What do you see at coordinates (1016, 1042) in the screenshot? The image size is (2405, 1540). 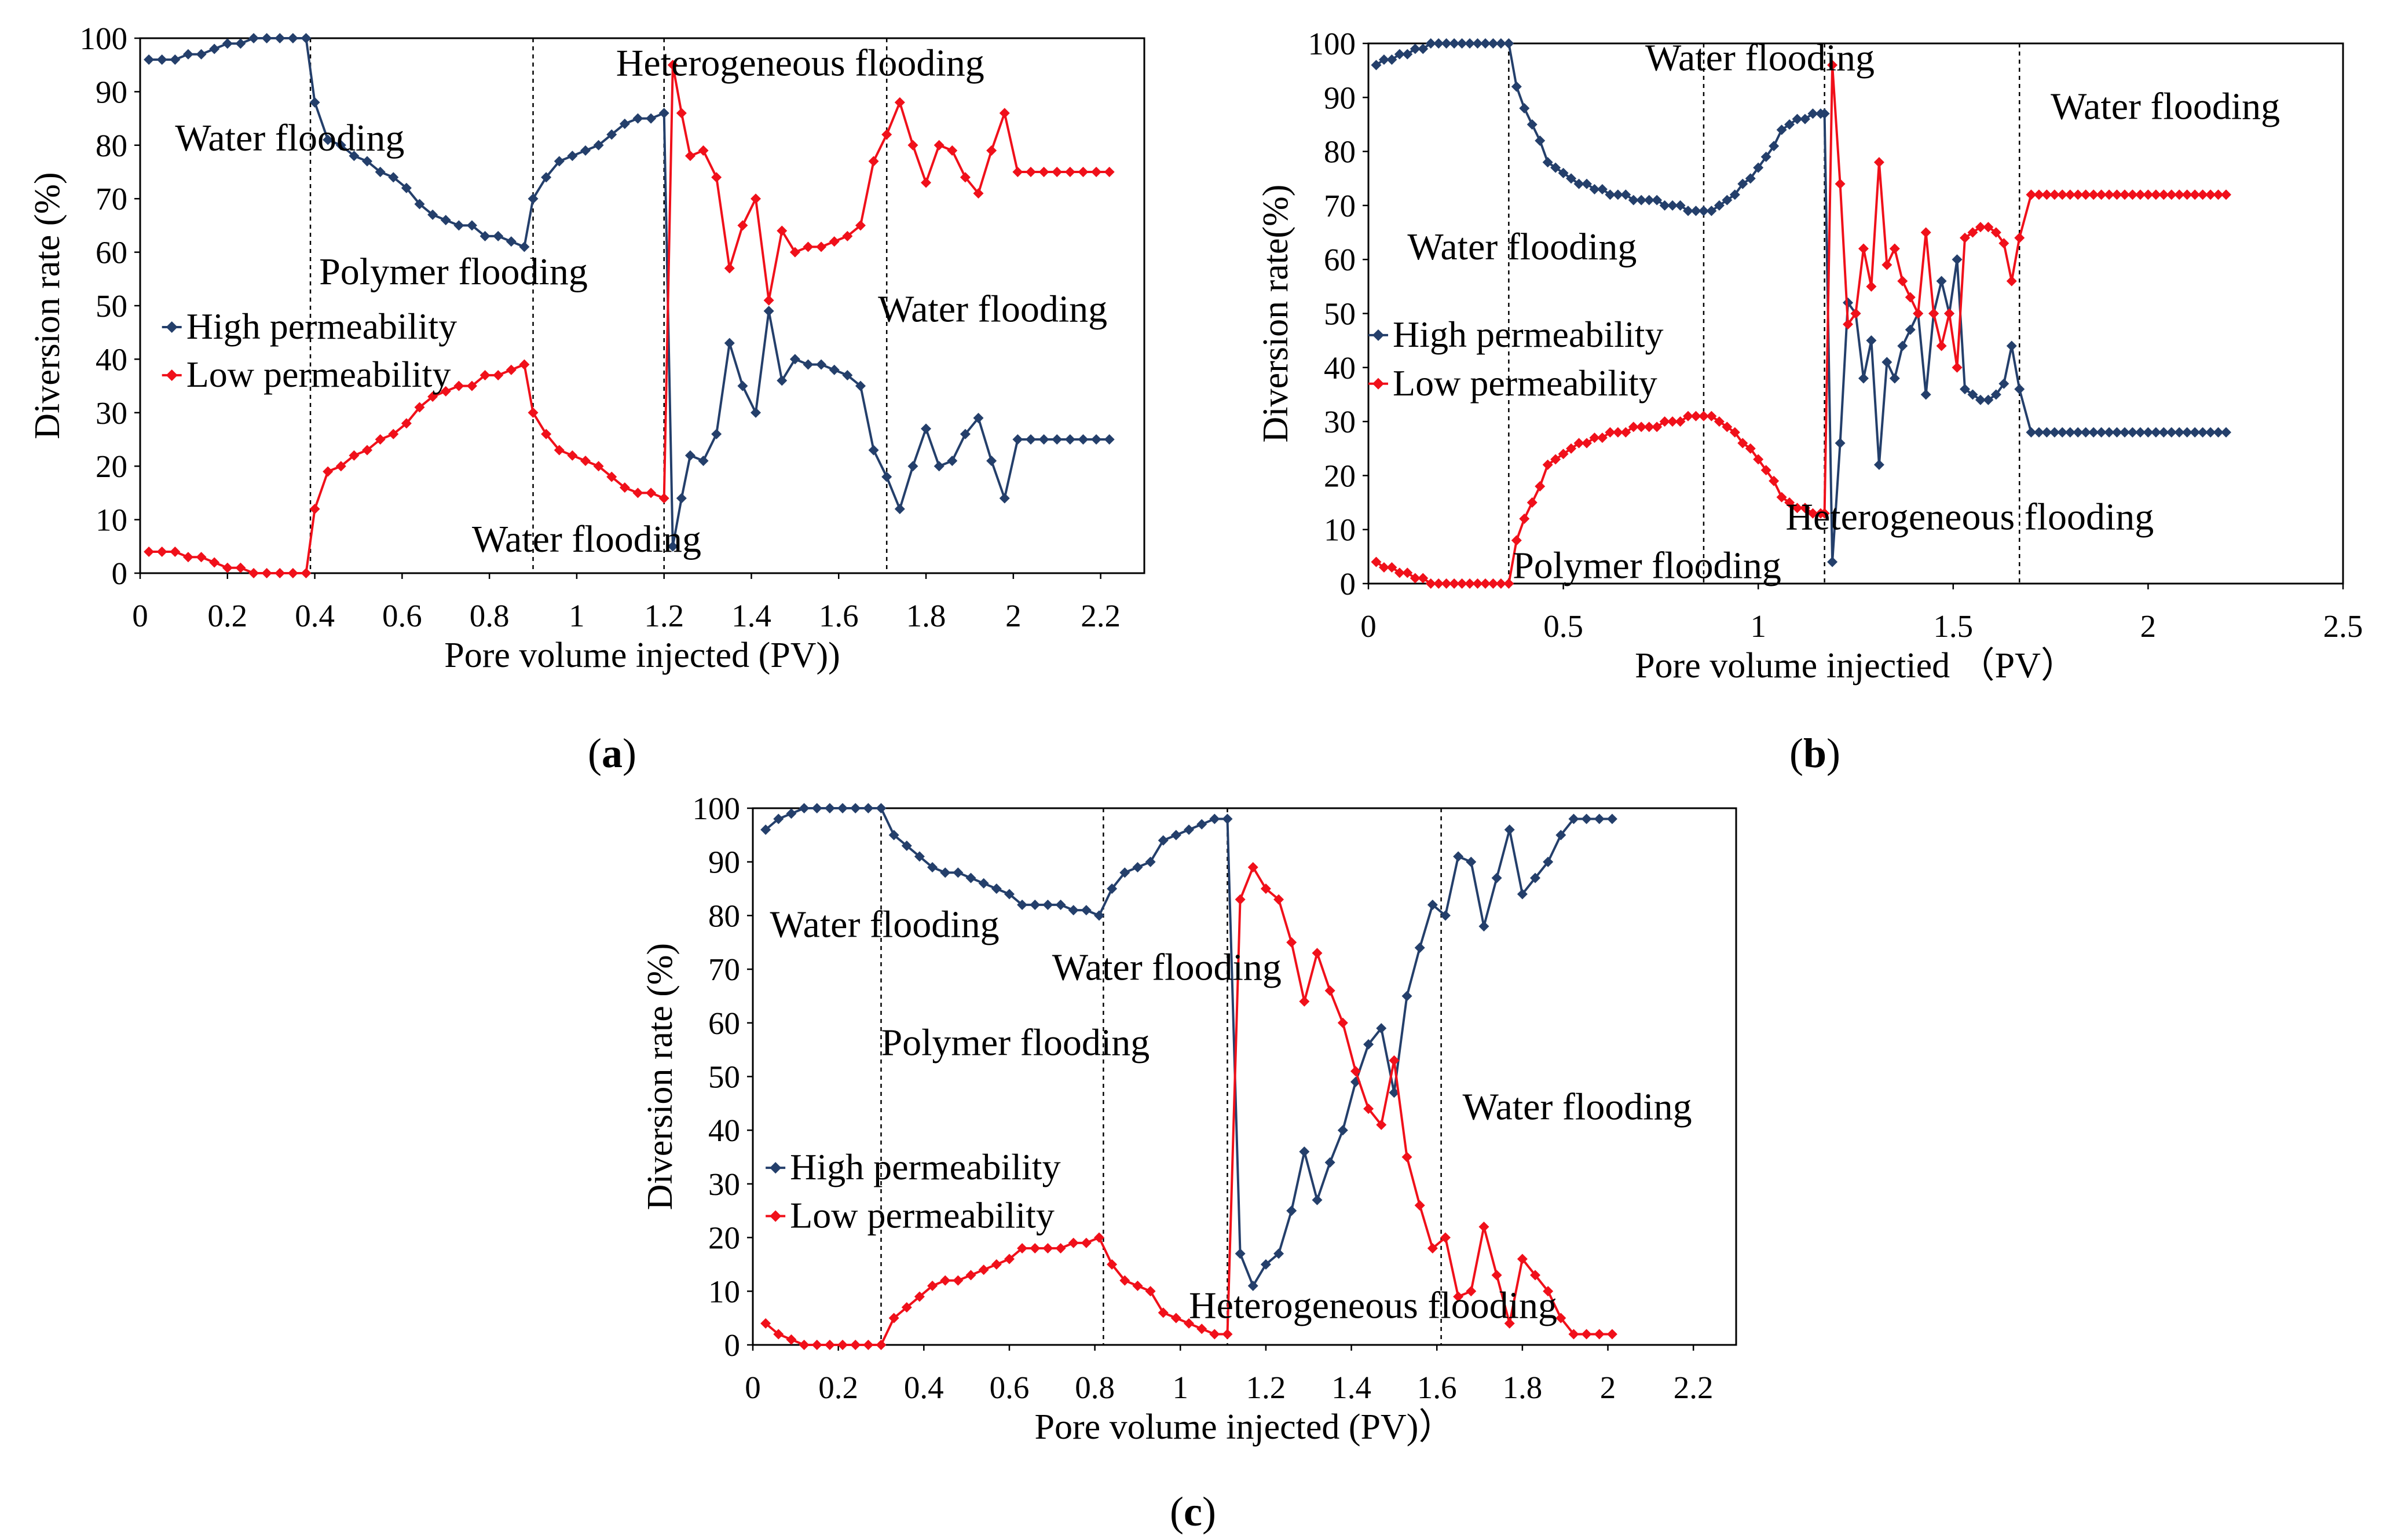 I see `stage-annotation: Polymer flooding` at bounding box center [1016, 1042].